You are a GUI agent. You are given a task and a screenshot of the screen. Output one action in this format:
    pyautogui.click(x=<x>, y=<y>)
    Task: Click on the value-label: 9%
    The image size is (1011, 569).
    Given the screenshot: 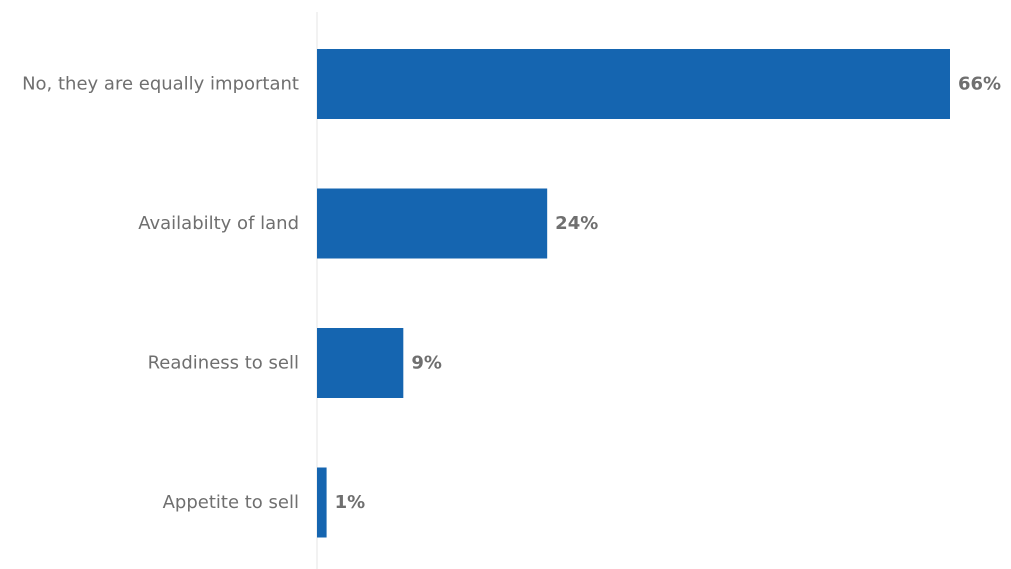 What is the action you would take?
    pyautogui.click(x=426, y=363)
    